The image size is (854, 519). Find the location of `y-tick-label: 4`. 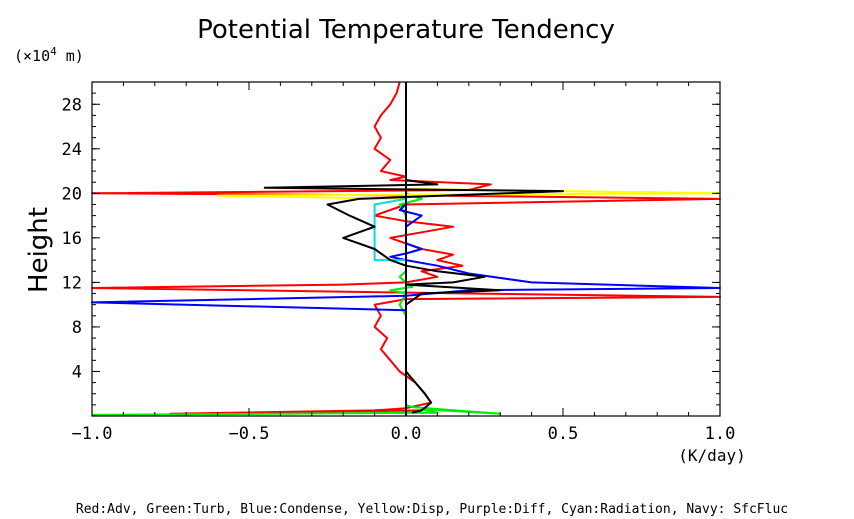

y-tick-label: 4 is located at coordinates (77, 372).